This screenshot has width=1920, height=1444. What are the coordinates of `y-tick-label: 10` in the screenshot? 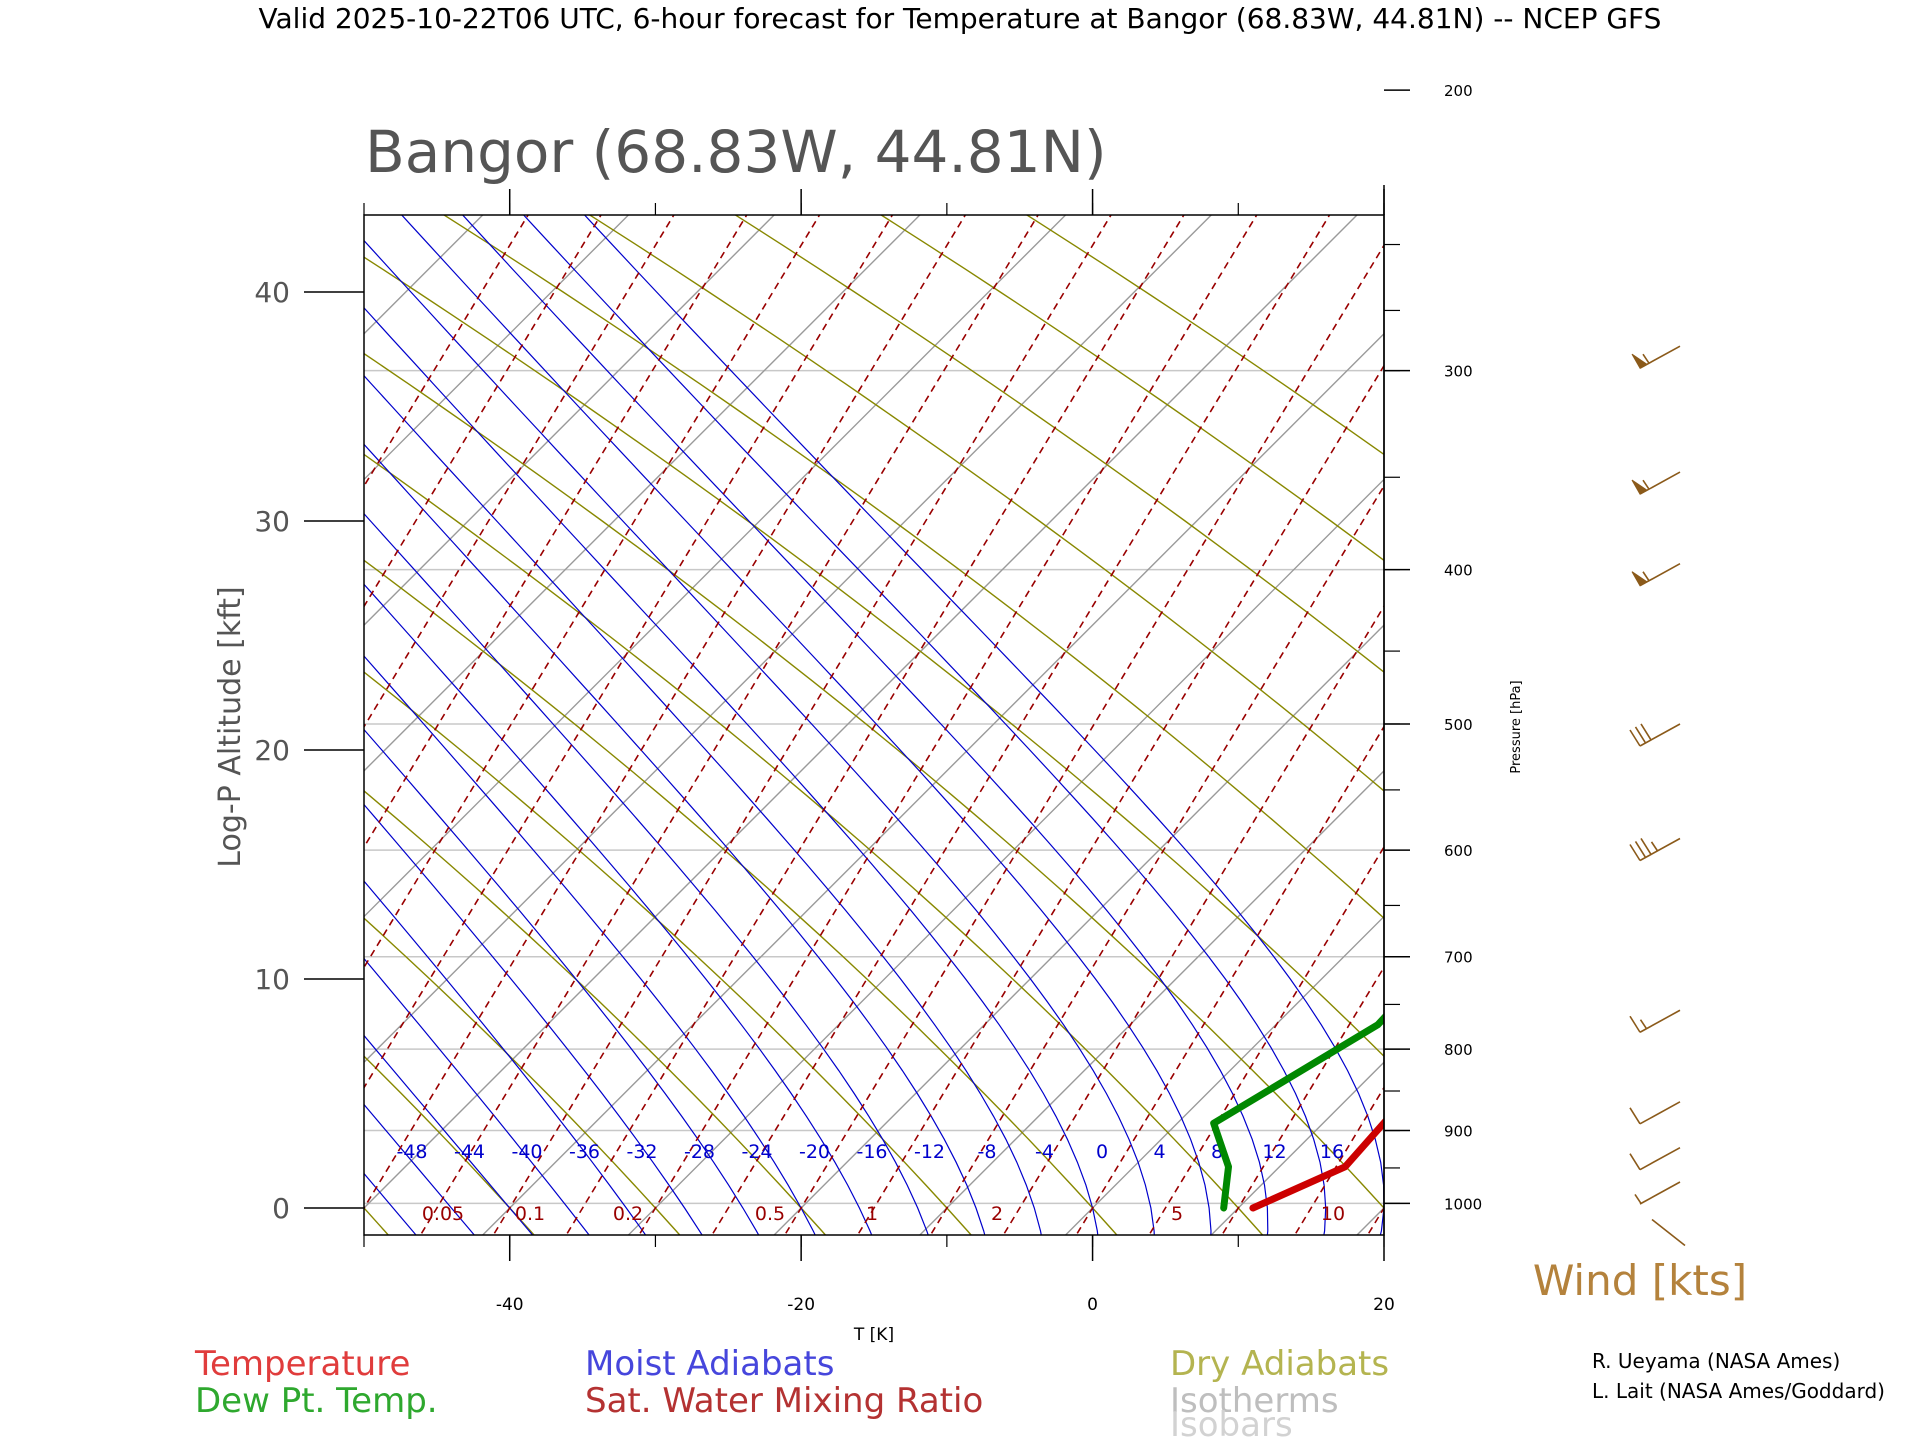 It's located at (272, 979).